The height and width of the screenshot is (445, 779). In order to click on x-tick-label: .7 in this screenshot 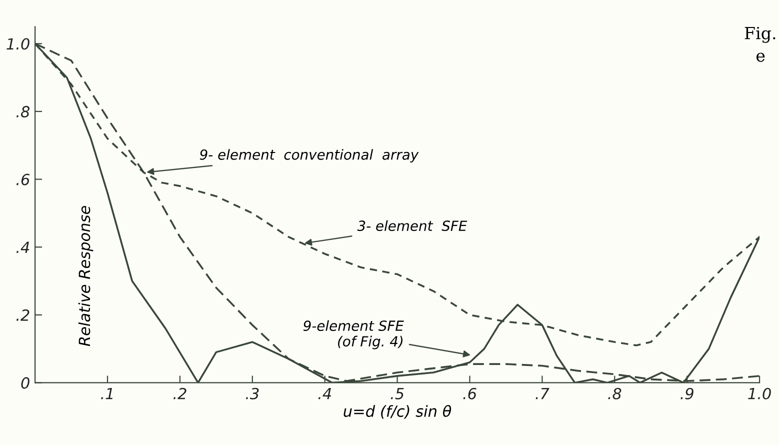, I will do `click(543, 394)`.